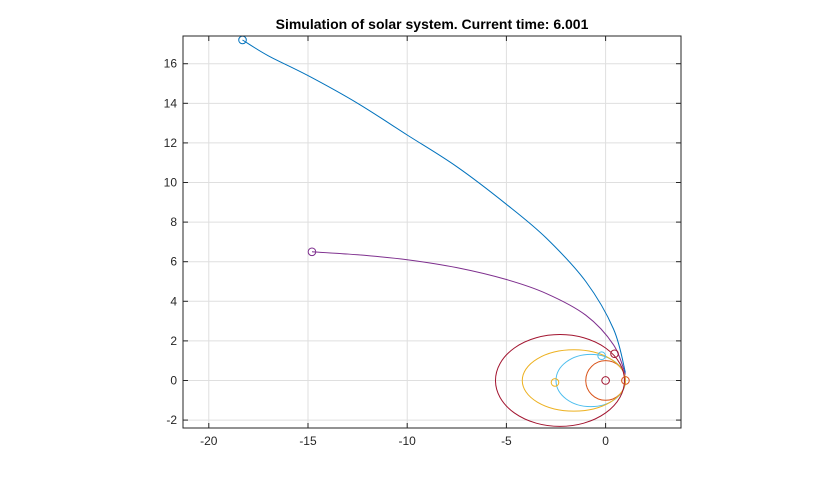 The height and width of the screenshot is (481, 835). Describe the element at coordinates (173, 262) in the screenshot. I see `y-tick-label: 6` at that location.